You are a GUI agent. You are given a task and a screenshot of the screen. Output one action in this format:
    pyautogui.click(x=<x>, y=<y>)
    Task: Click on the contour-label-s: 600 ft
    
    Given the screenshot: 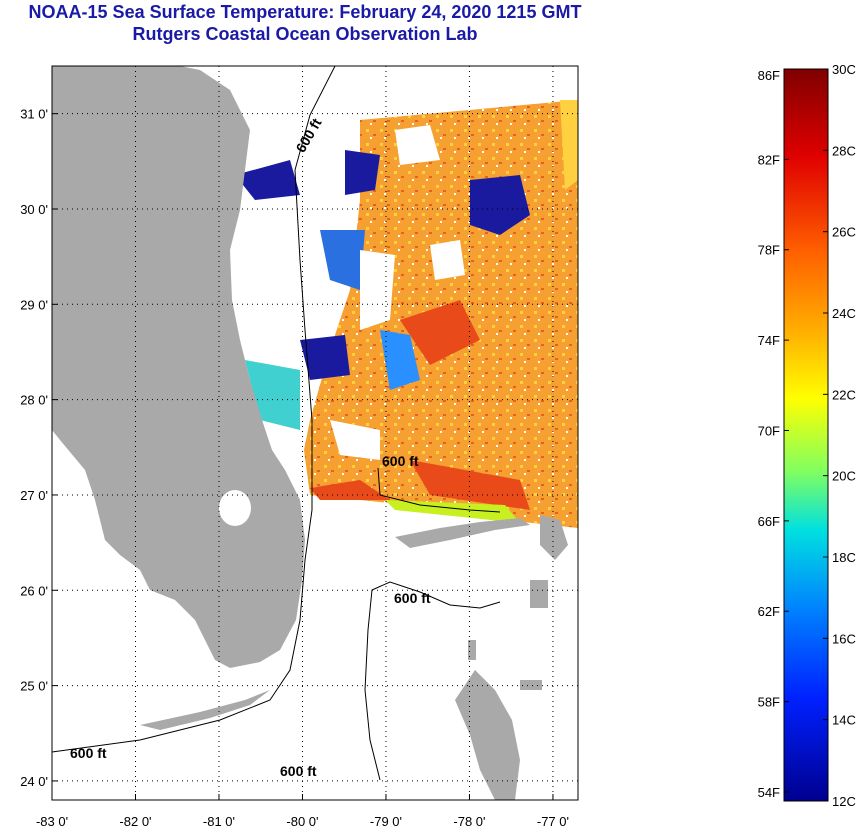 What is the action you would take?
    pyautogui.click(x=298, y=771)
    